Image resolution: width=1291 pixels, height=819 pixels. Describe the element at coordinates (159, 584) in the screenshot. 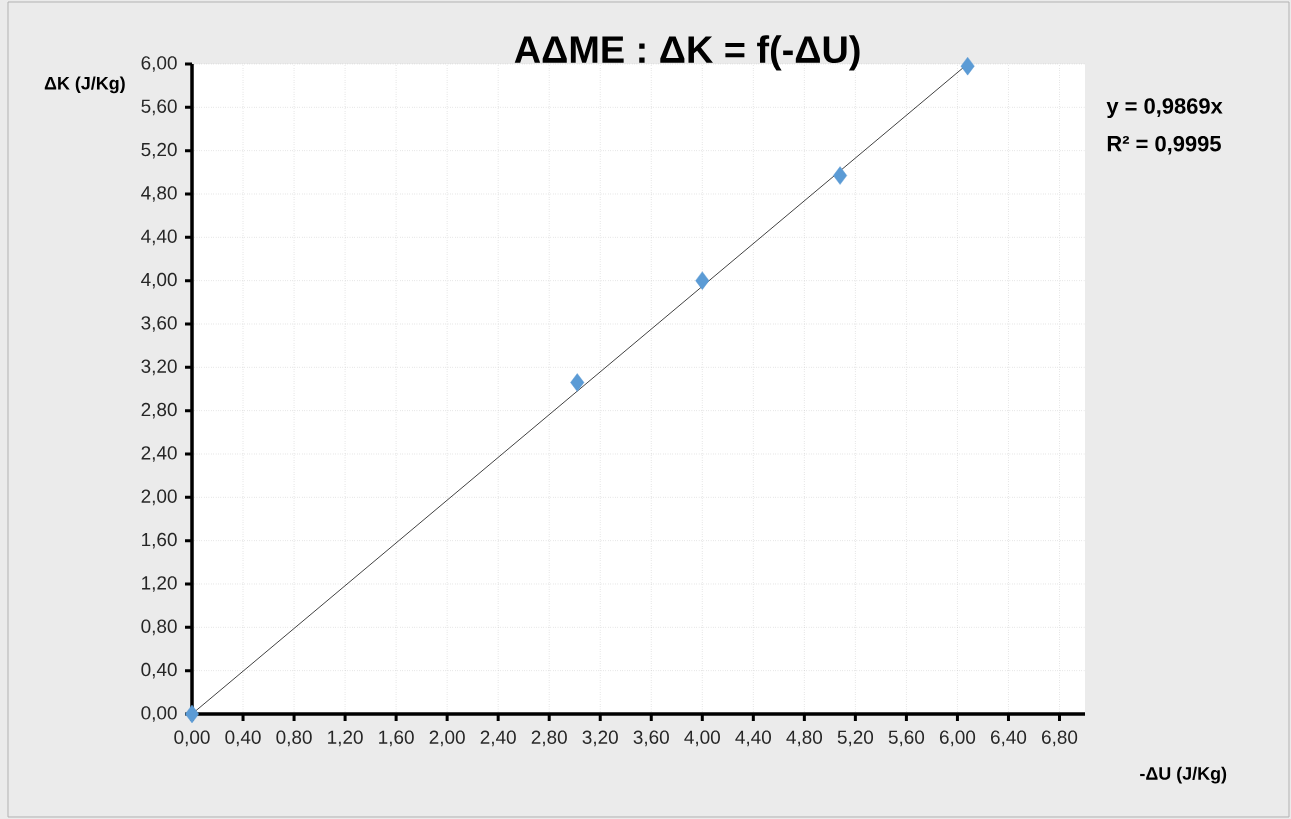

I see `y-tick-label: 1,20` at that location.